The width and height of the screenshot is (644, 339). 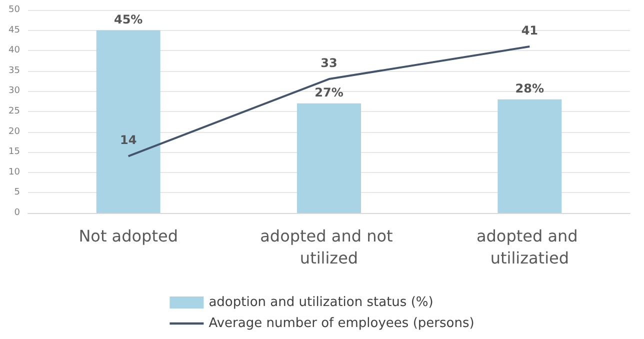 I want to click on y-tick-label: 15, so click(x=14, y=152).